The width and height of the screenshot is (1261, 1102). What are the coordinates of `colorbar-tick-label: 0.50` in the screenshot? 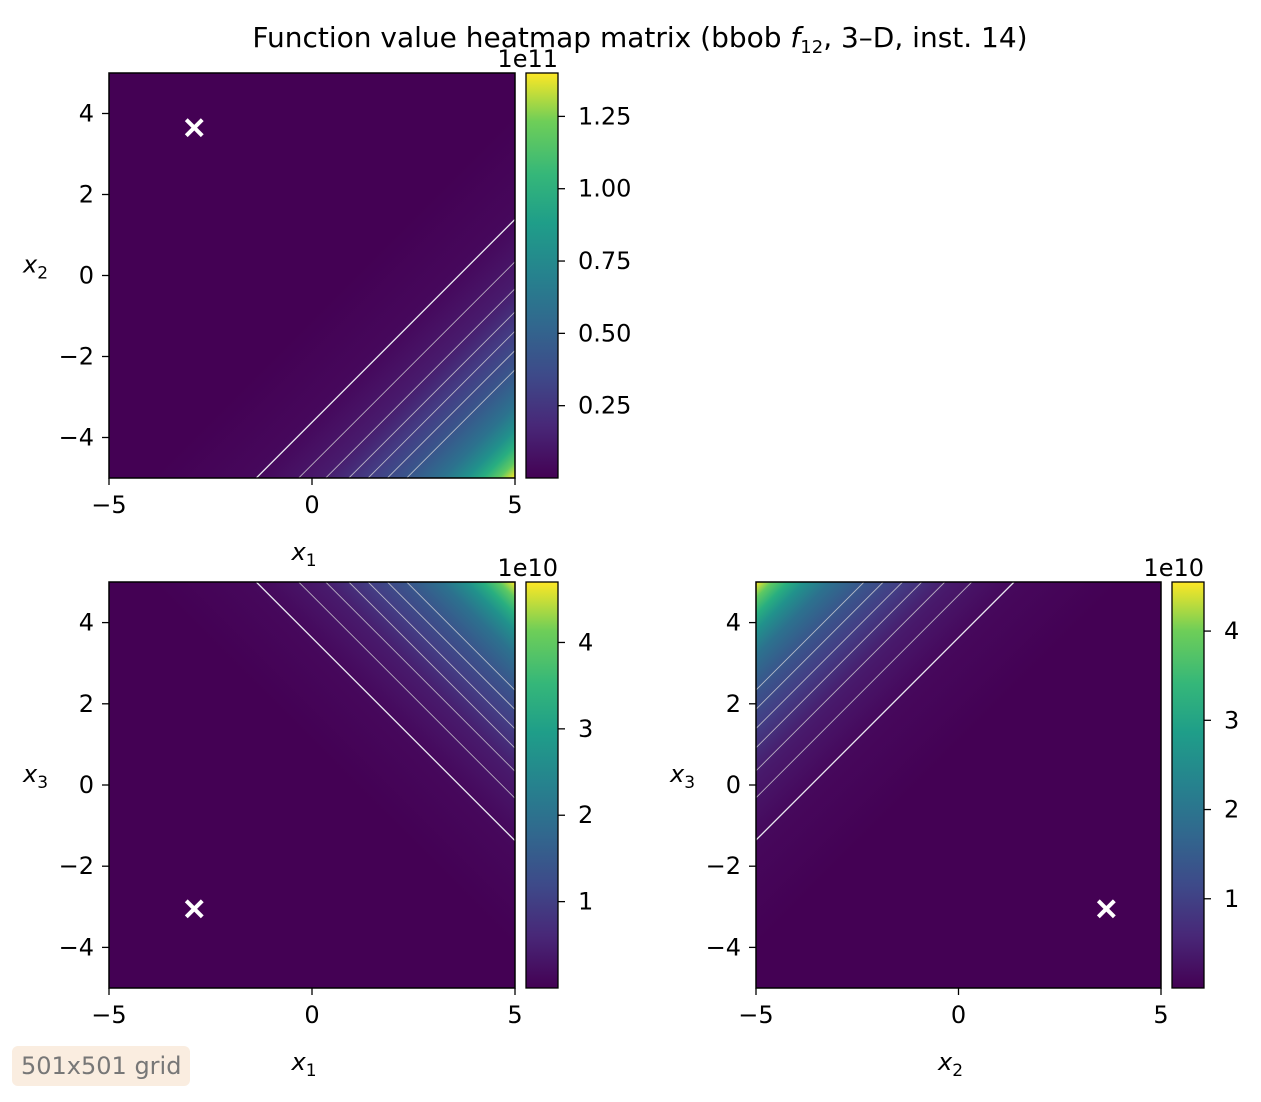 It's located at (604, 333).